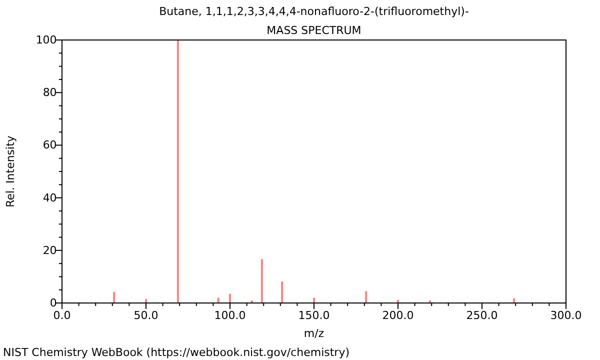 The height and width of the screenshot is (360, 600). What do you see at coordinates (10, 171) in the screenshot?
I see `y-axis-title: Rel. Intensity` at bounding box center [10, 171].